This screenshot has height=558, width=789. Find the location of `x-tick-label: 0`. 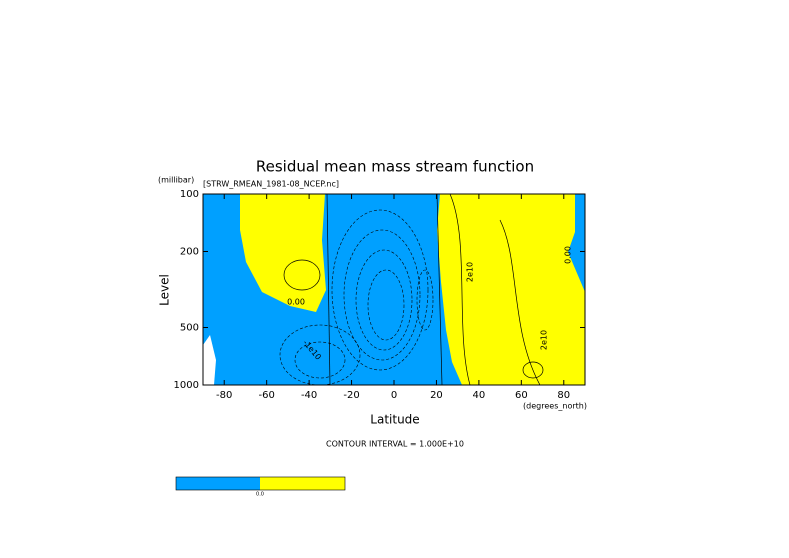

x-tick-label: 0 is located at coordinates (394, 395).